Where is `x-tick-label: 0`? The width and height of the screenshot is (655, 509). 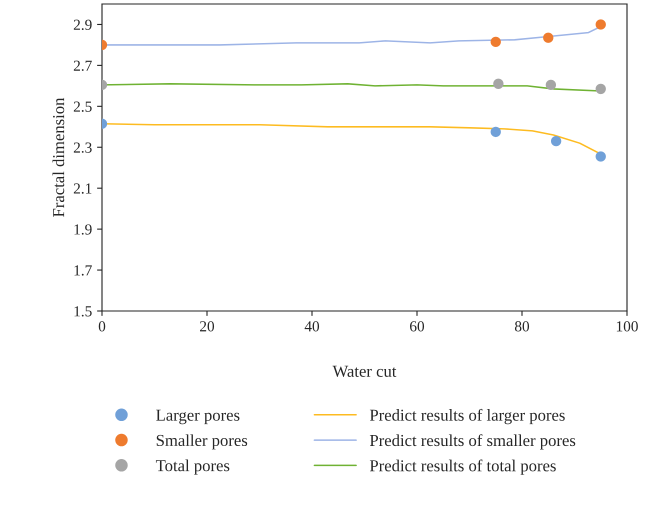 x-tick-label: 0 is located at coordinates (102, 326).